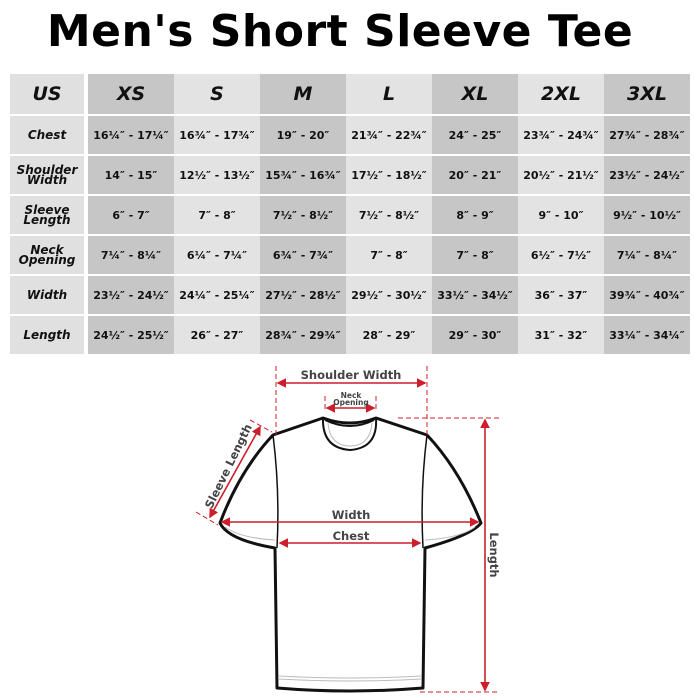 This screenshot has height=700, width=700. Describe the element at coordinates (235, 472) in the screenshot. I see `sleeve-length-arrow` at that location.